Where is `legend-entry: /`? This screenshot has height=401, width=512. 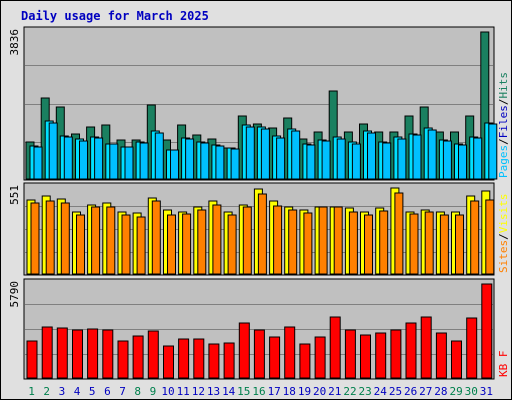 legend-entry: / is located at coordinates (503, 236).